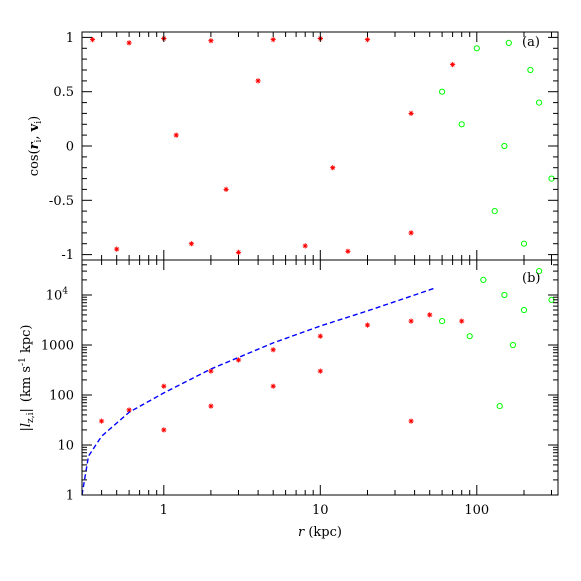 The image size is (581, 581). I want to click on panel-a-y-axis-title: cos(ri, vi), so click(35, 146).